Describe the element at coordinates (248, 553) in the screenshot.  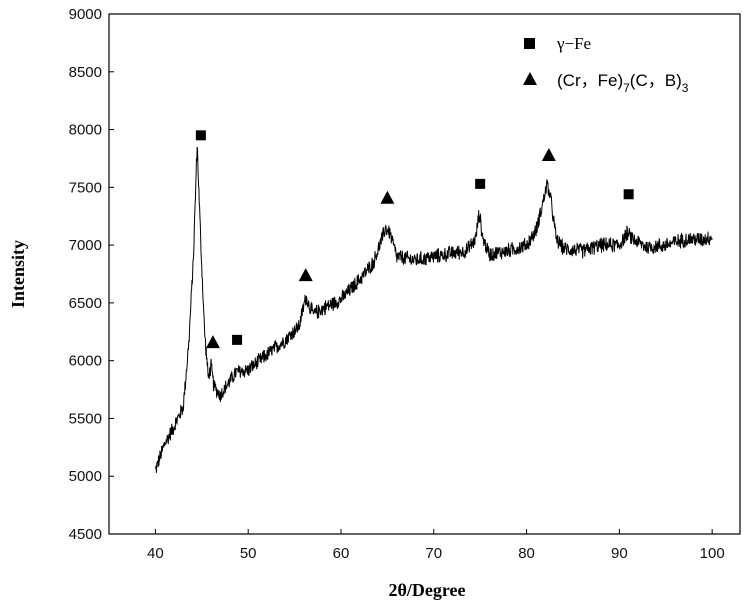
I see `x-tick-label: 50` at that location.